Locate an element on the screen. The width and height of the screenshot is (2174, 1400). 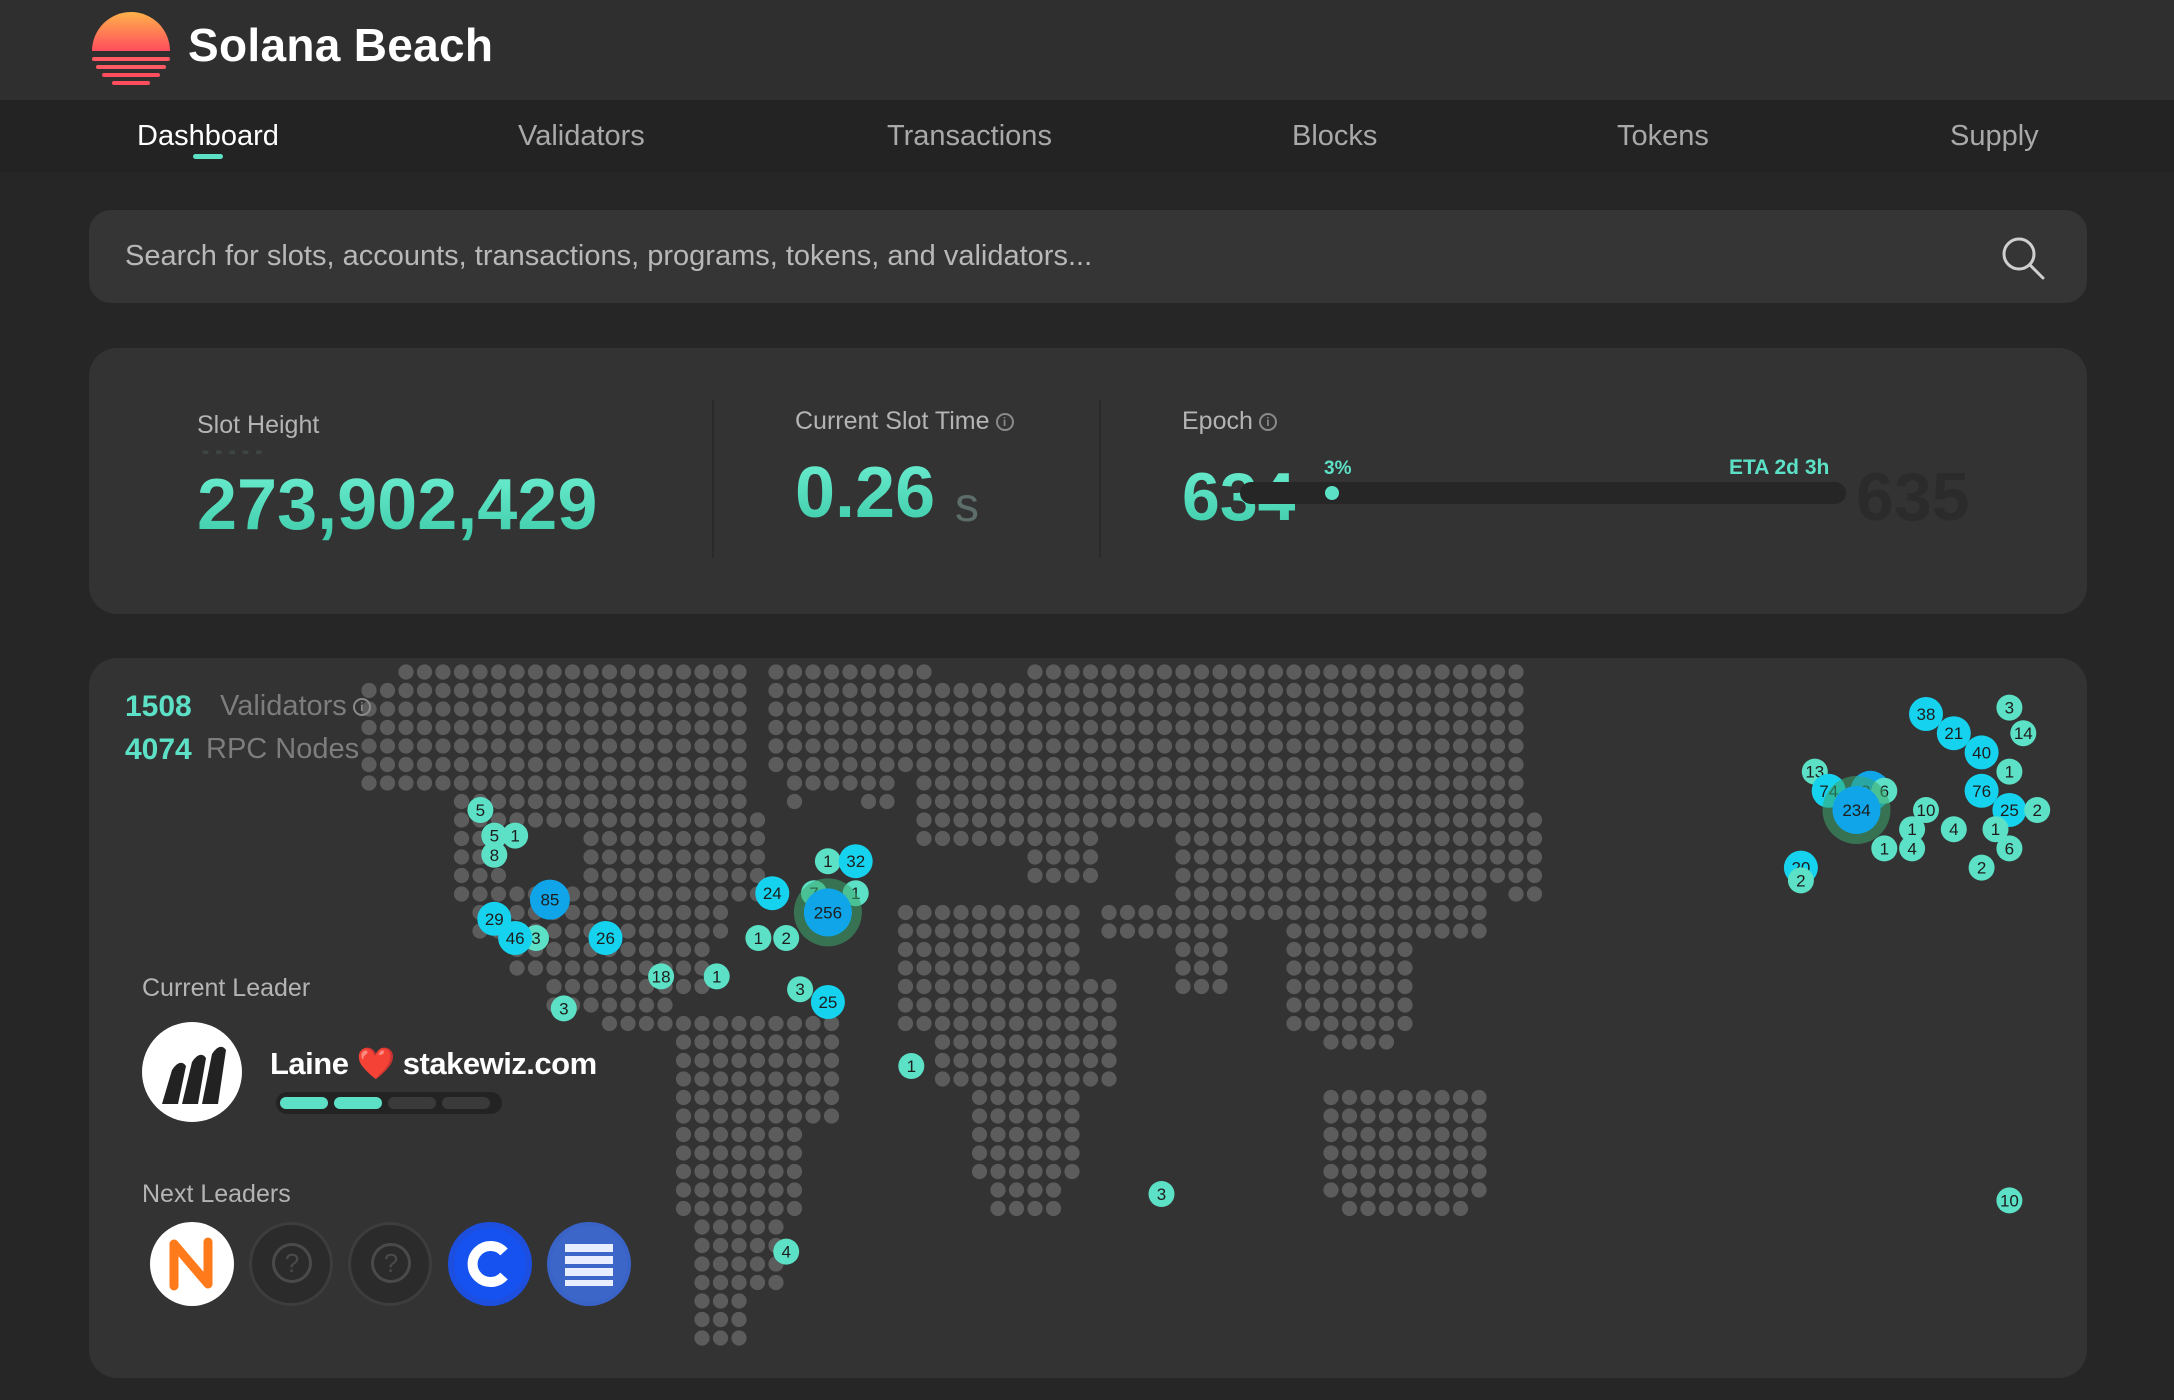
validator-cluster-marker: 25 is located at coordinates (827, 1002).